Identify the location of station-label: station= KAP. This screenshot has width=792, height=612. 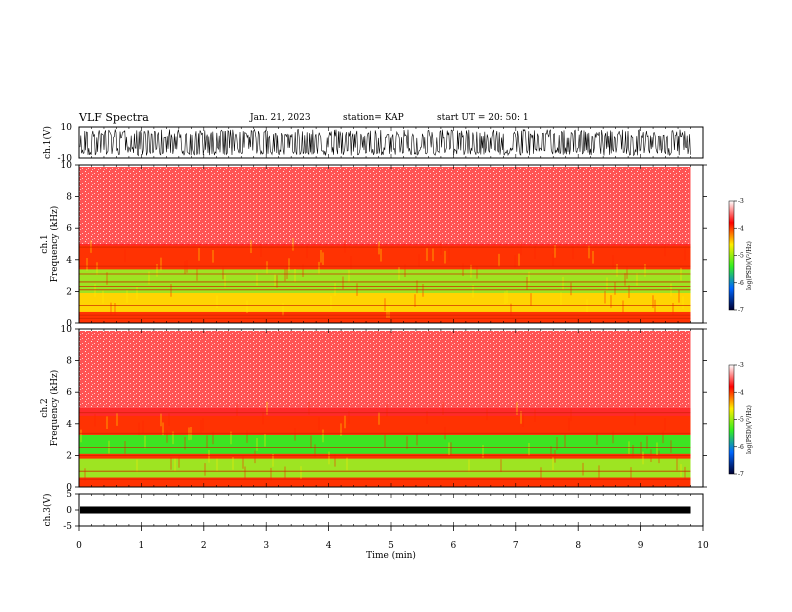
(373, 118).